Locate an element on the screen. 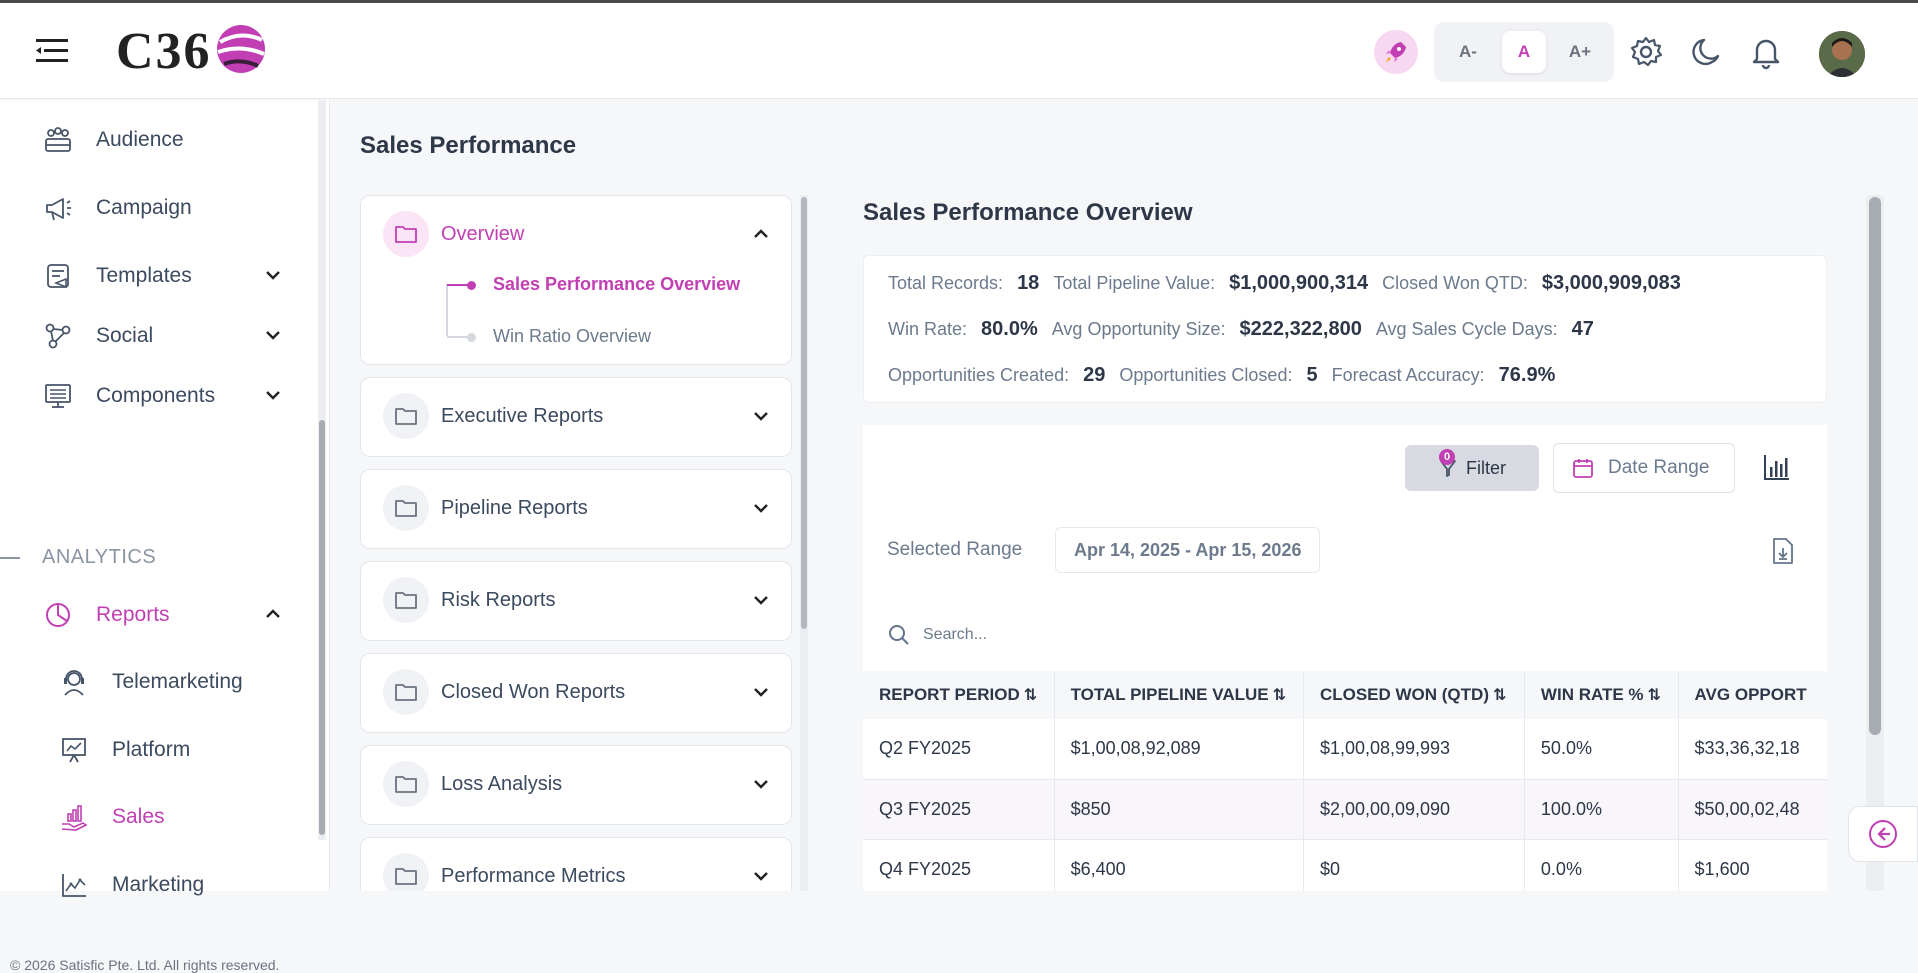  sidebar-item-social: Social is located at coordinates (160, 336).